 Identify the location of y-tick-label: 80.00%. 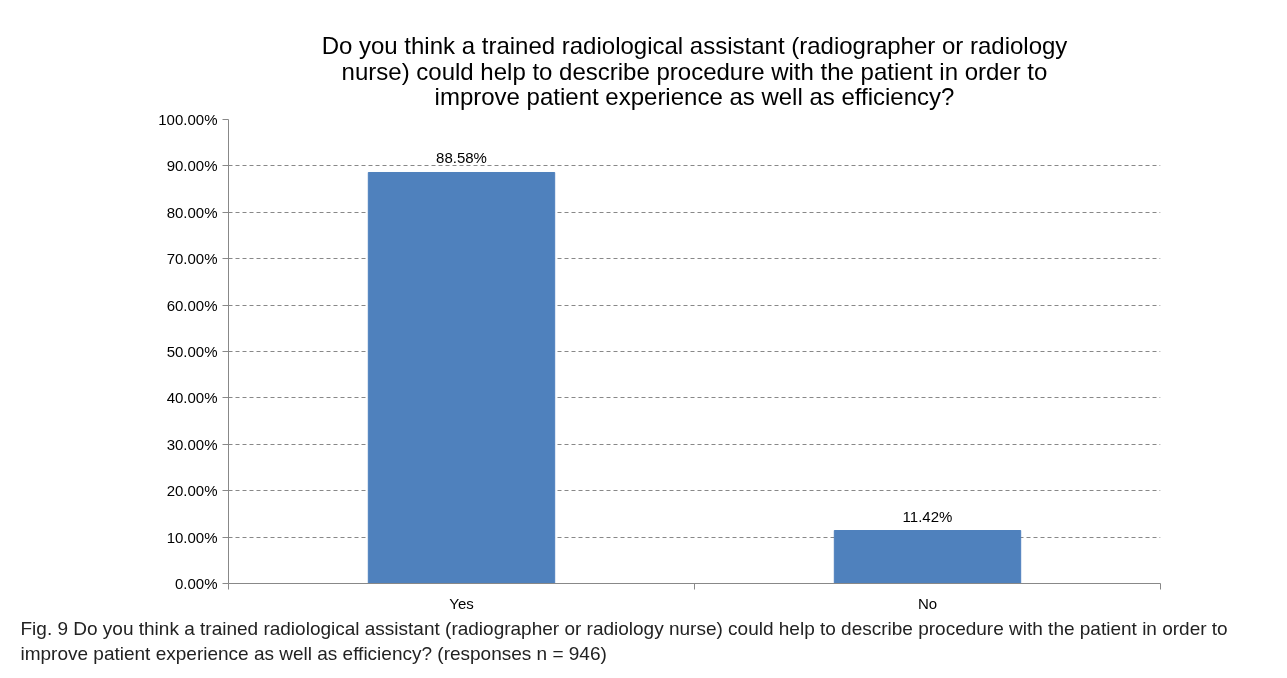
(192, 212).